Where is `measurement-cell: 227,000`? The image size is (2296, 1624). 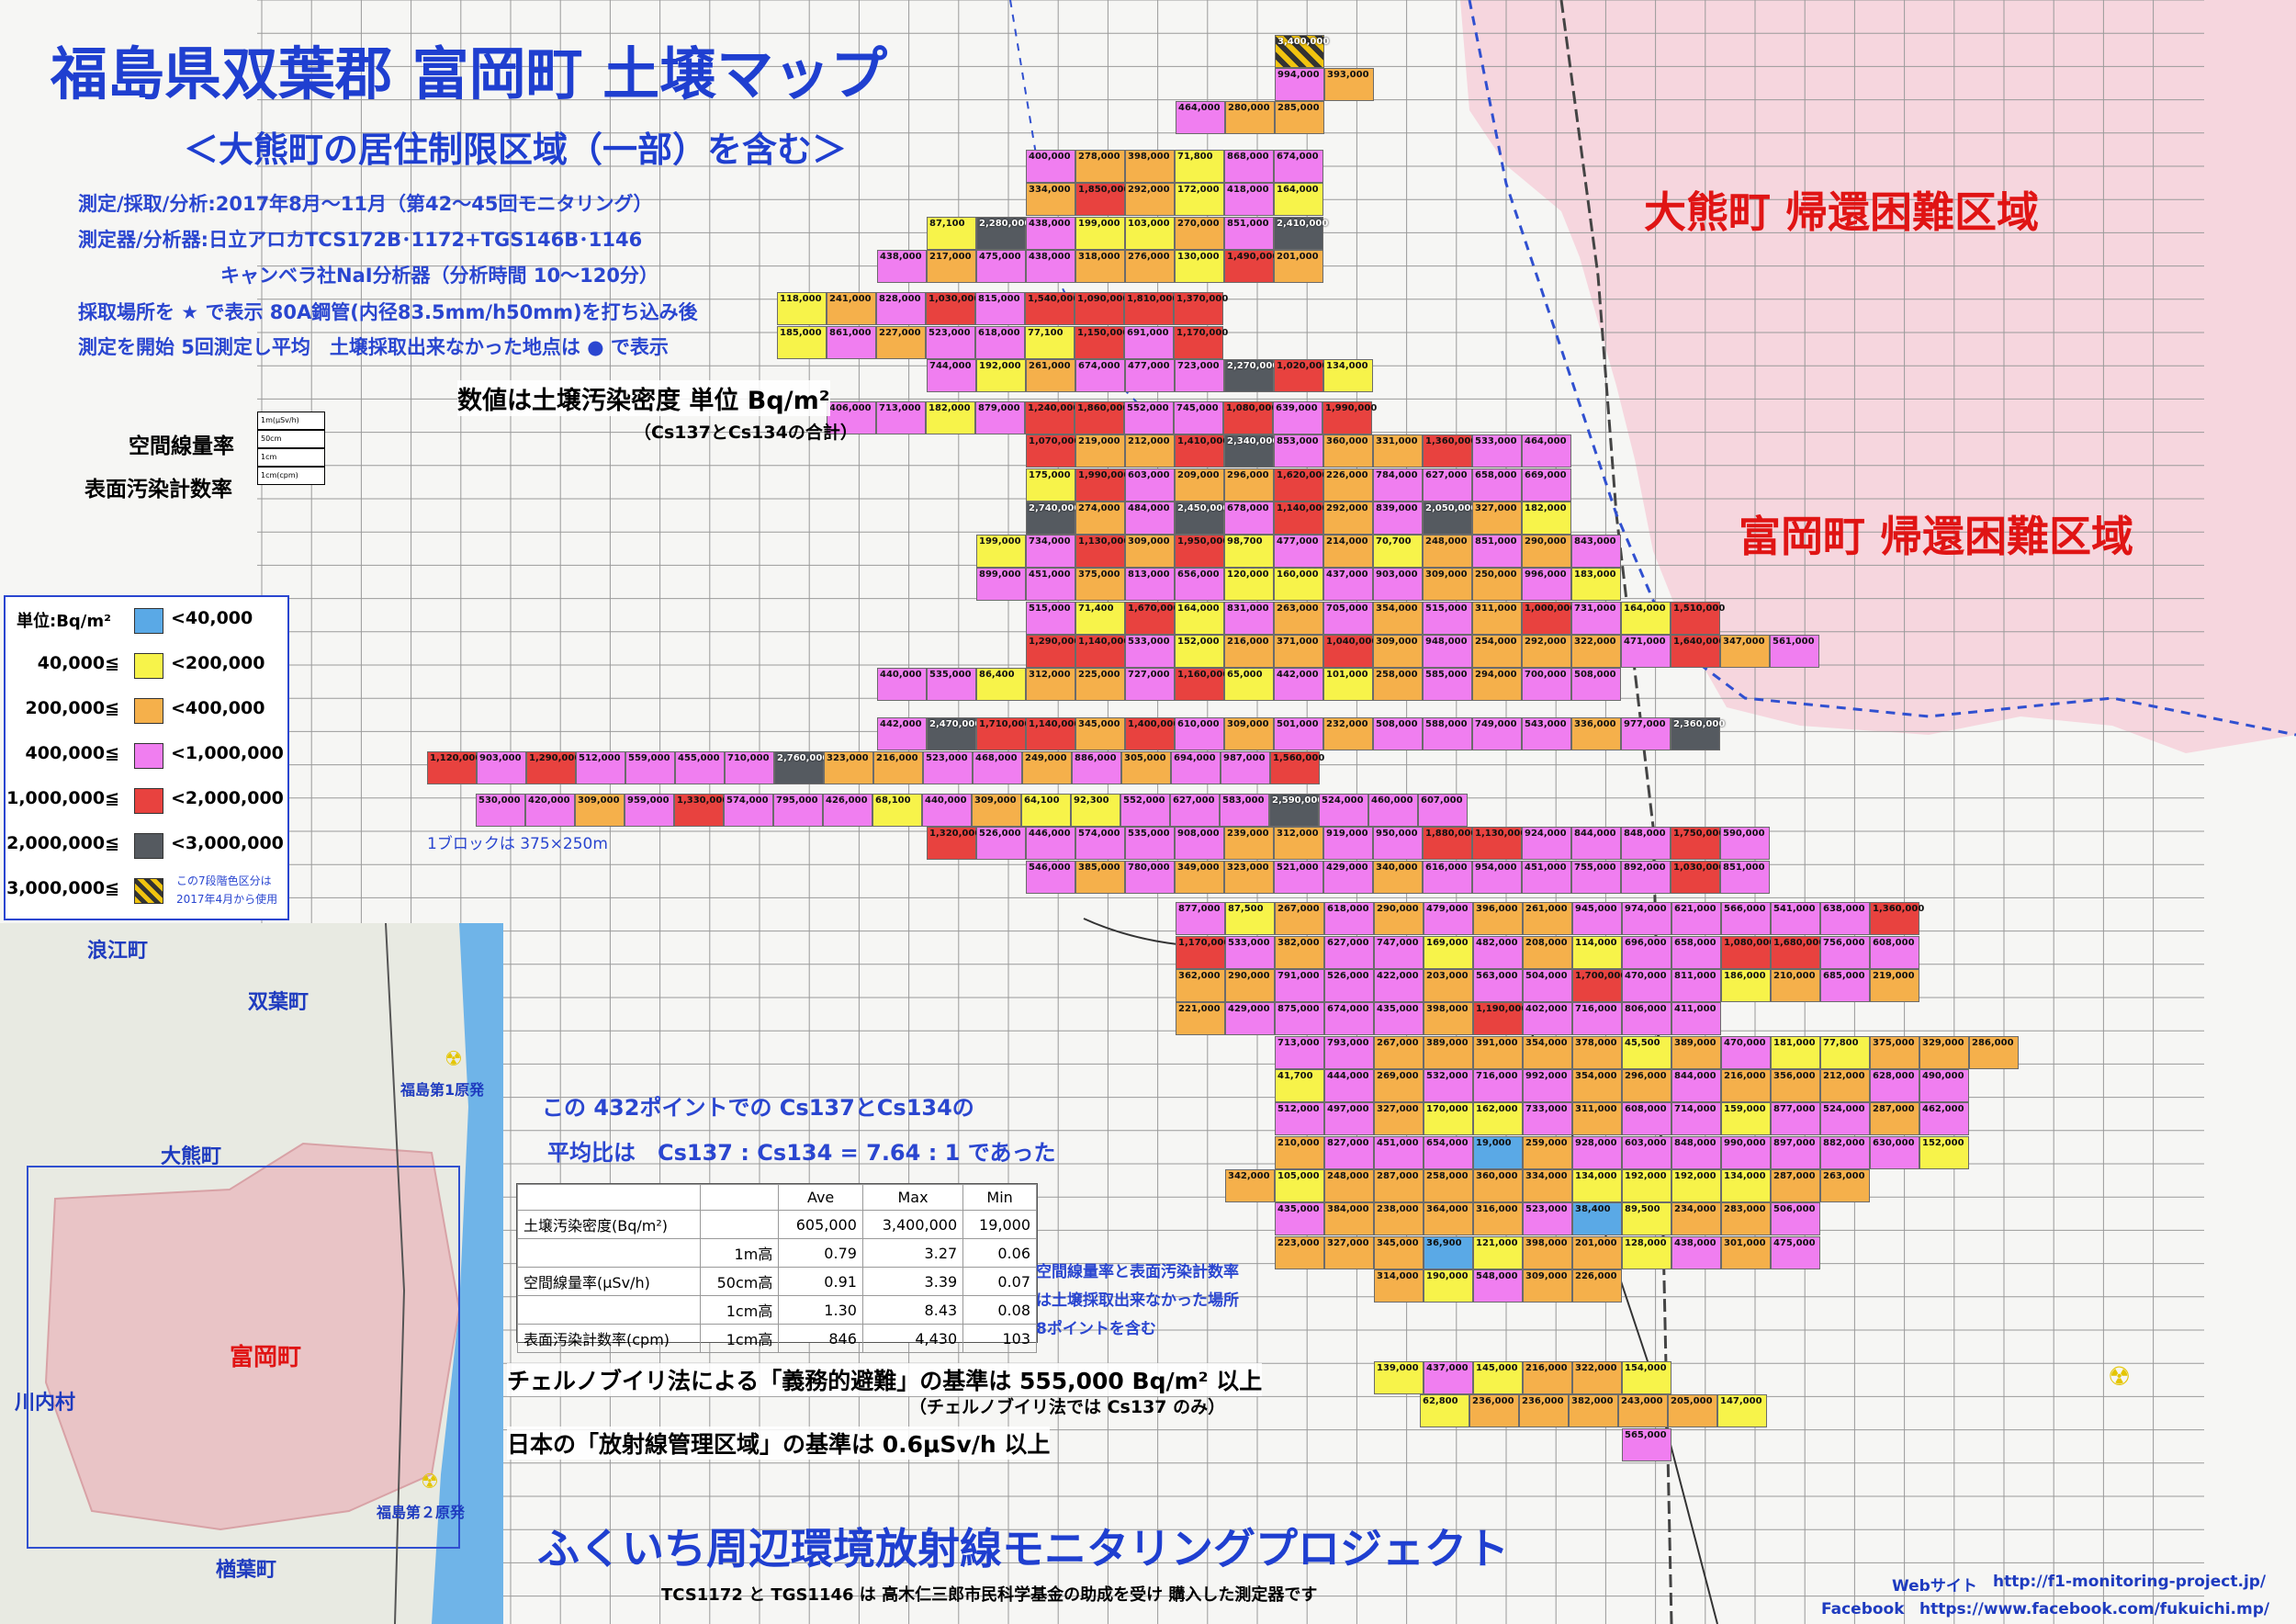 measurement-cell: 227,000 is located at coordinates (901, 342).